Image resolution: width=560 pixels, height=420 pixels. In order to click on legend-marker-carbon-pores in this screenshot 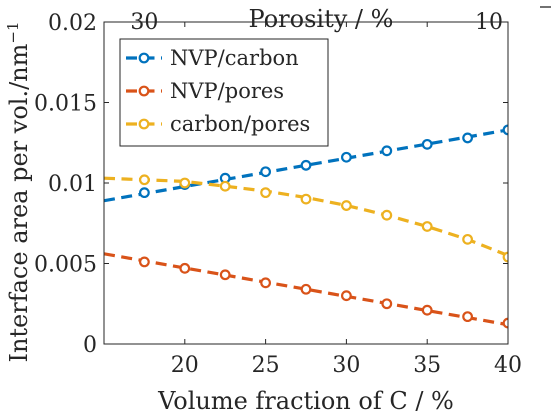, I will do `click(144, 124)`.